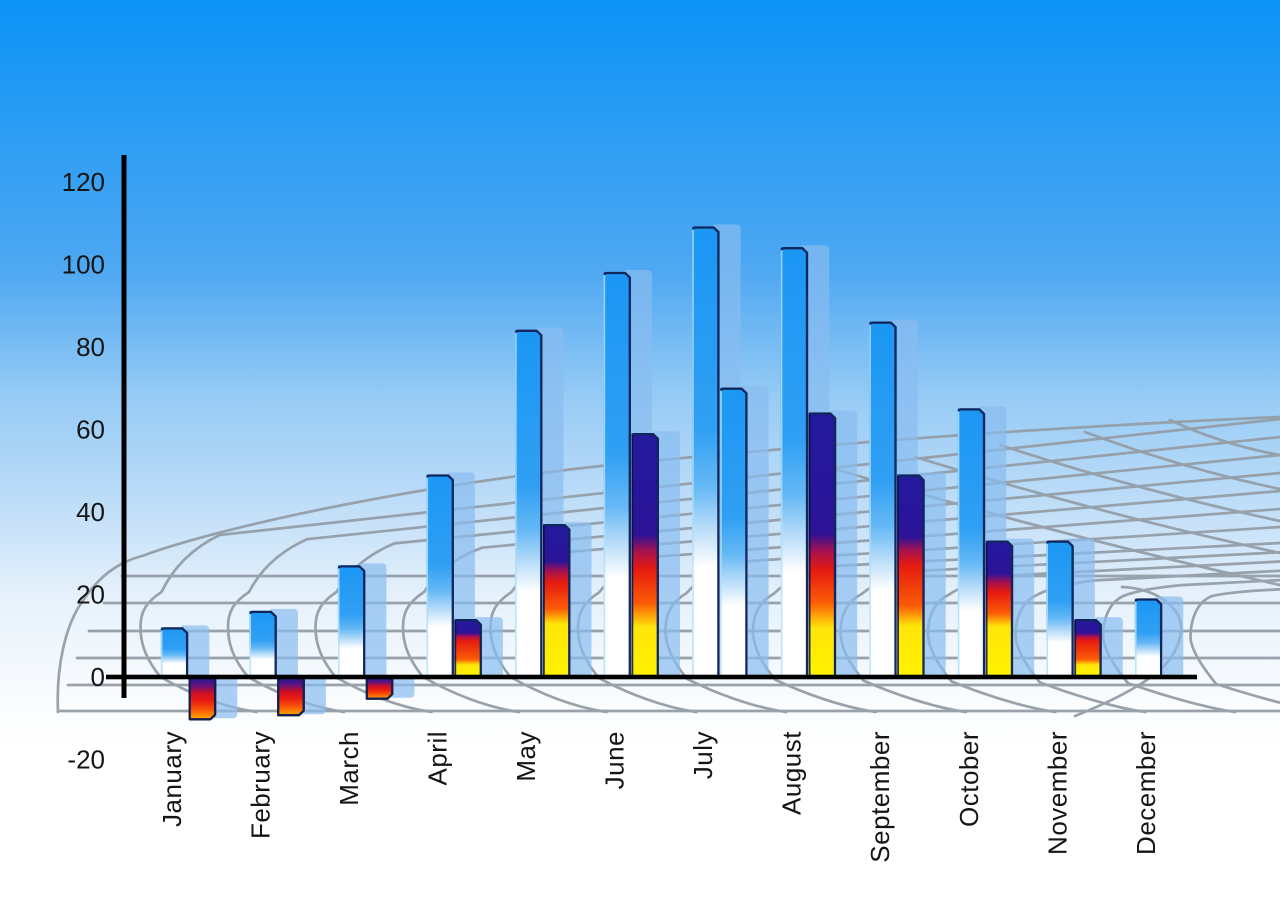  I want to click on svg-text: August, so click(792, 773).